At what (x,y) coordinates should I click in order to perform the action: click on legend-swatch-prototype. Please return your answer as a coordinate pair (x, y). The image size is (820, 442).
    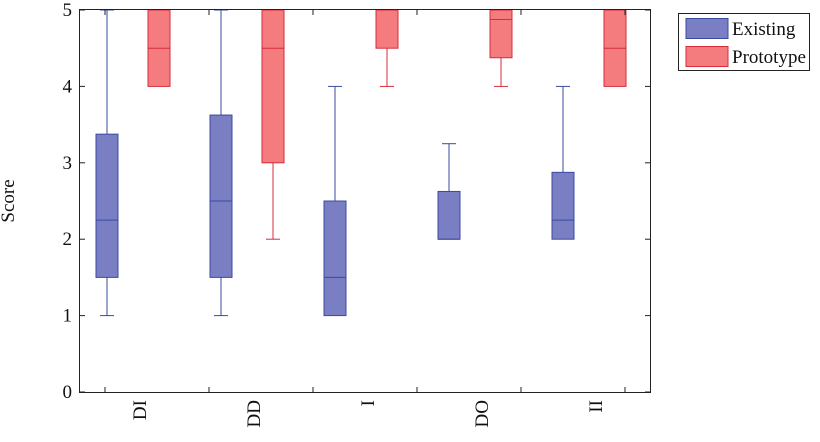
    Looking at the image, I should click on (707, 56).